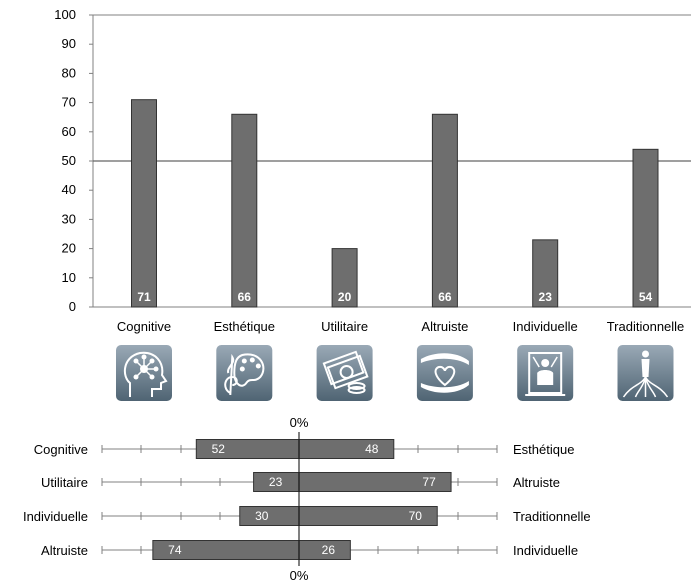  What do you see at coordinates (69, 277) in the screenshot?
I see `y-tick-label: 10` at bounding box center [69, 277].